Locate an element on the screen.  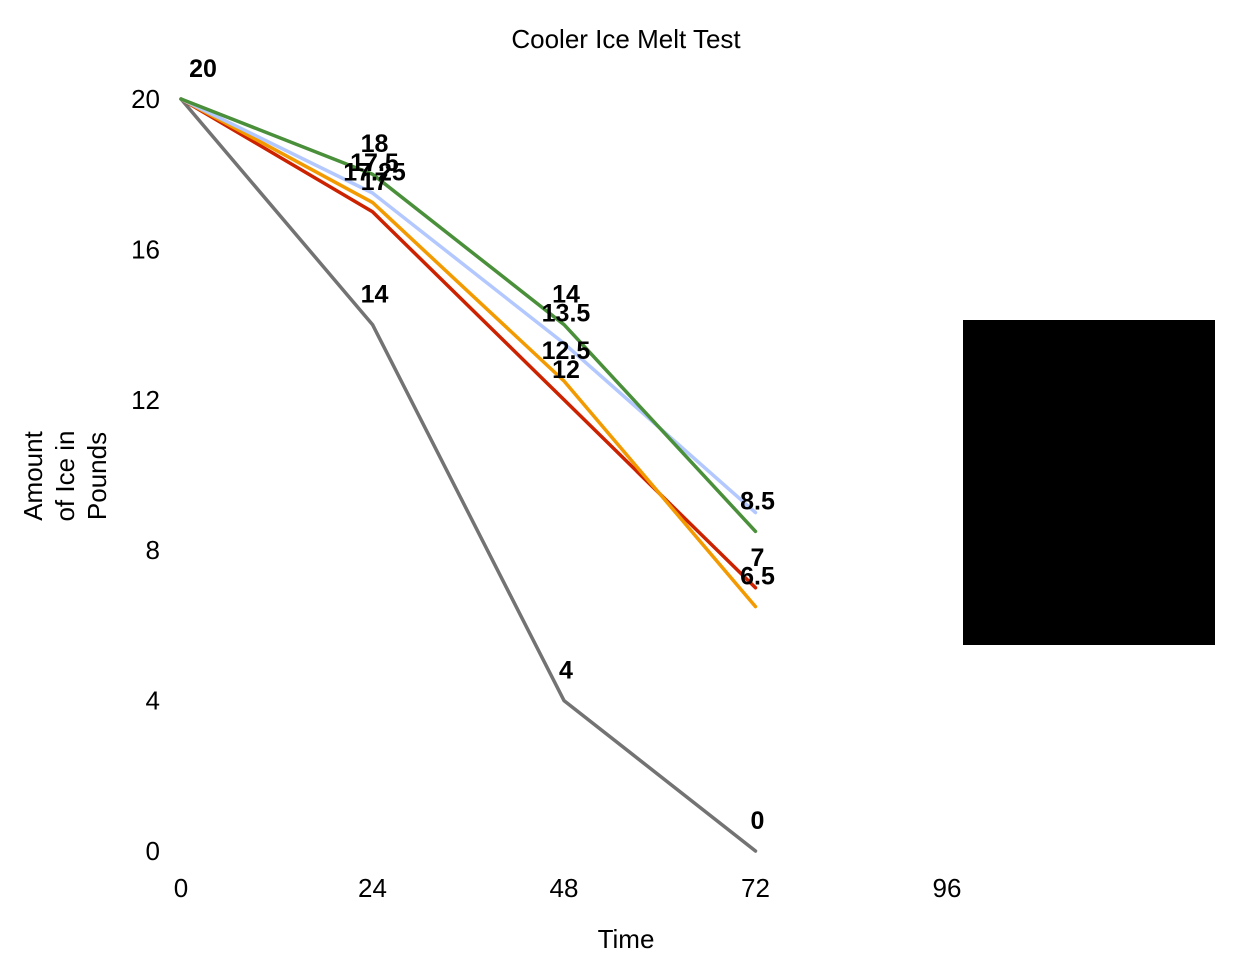
data-label: 0 is located at coordinates (758, 821).